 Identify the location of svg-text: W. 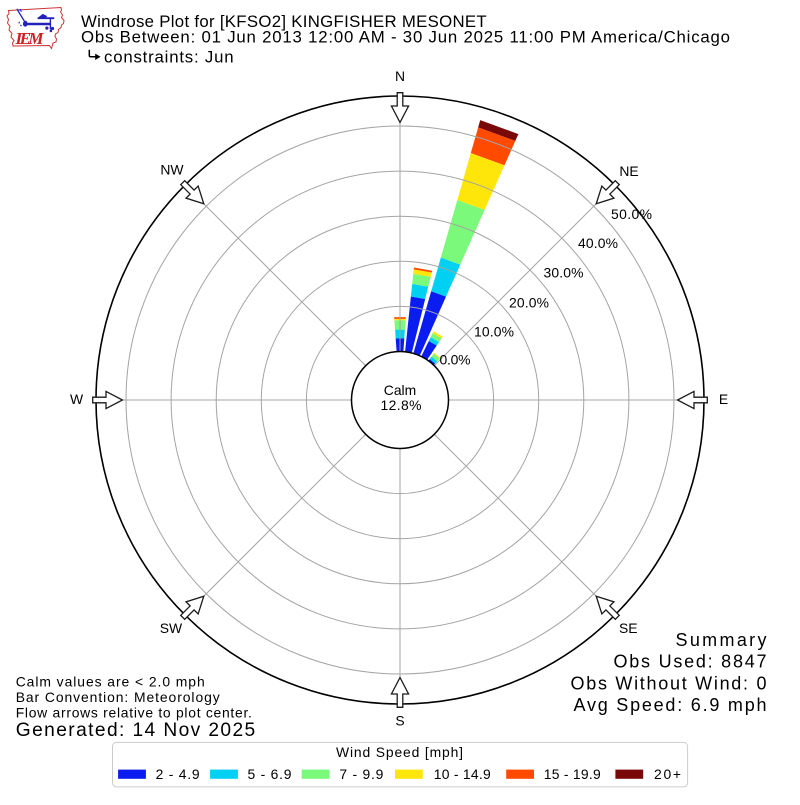
(77, 399).